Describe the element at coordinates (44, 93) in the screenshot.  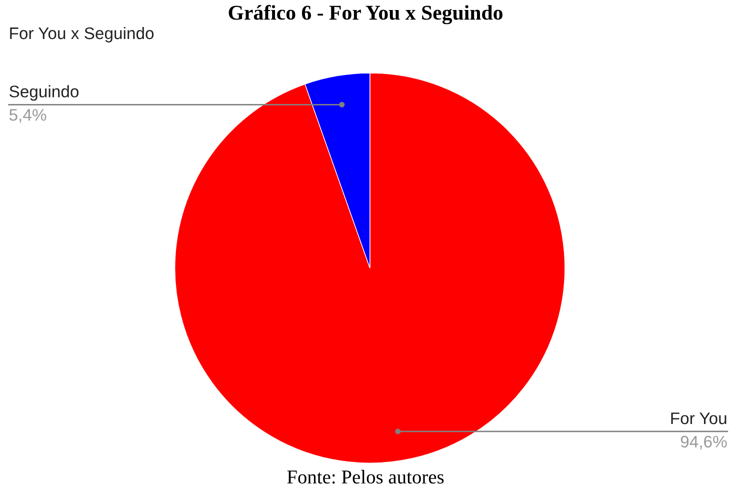
I see `slice-label: Seguindo` at that location.